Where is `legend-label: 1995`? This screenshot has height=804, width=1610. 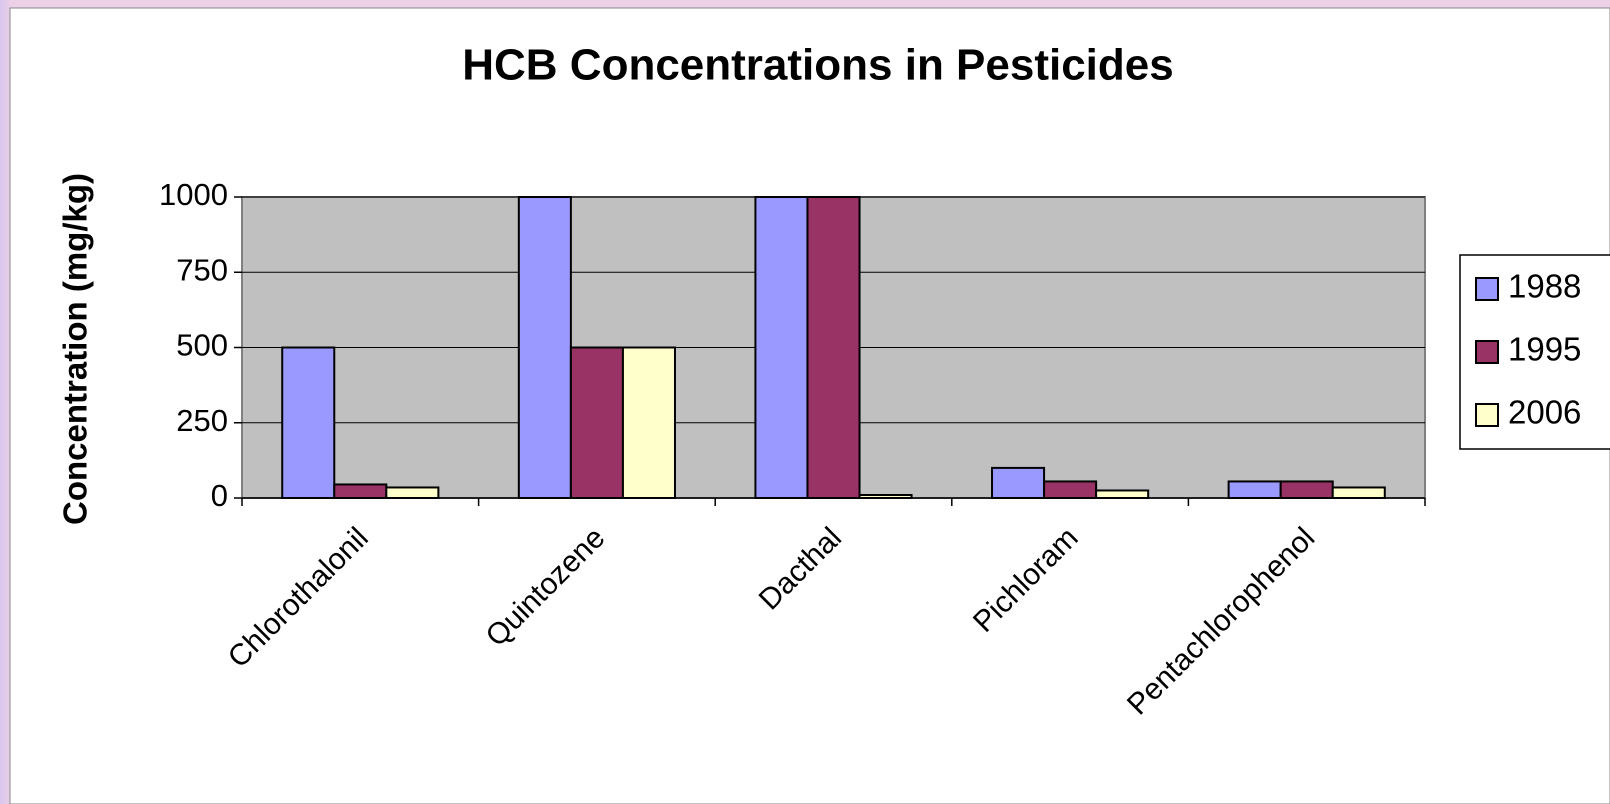
legend-label: 1995 is located at coordinates (1544, 349).